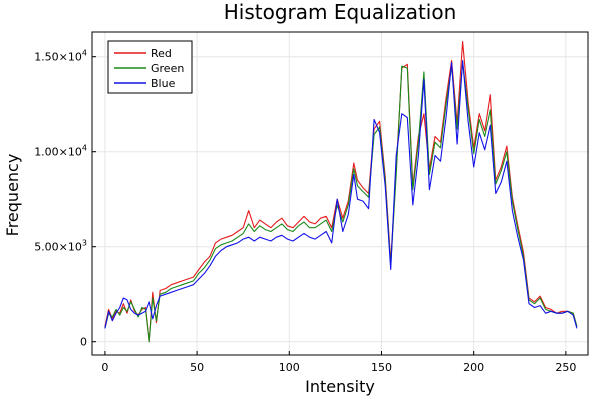  What do you see at coordinates (60, 151) in the screenshot?
I see `y-tick-label: 1.00×10⁴` at bounding box center [60, 151].